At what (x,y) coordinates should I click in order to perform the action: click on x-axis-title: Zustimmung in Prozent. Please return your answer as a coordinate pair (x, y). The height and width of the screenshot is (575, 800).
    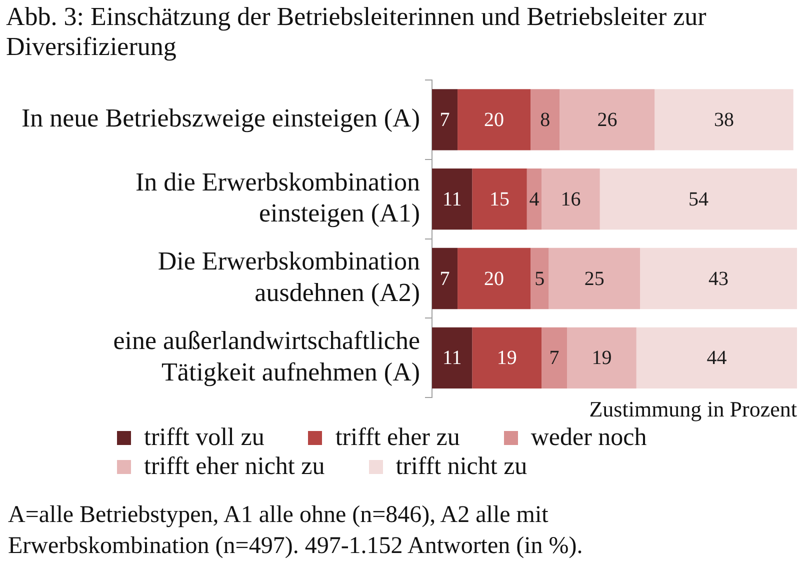
    Looking at the image, I should click on (693, 409).